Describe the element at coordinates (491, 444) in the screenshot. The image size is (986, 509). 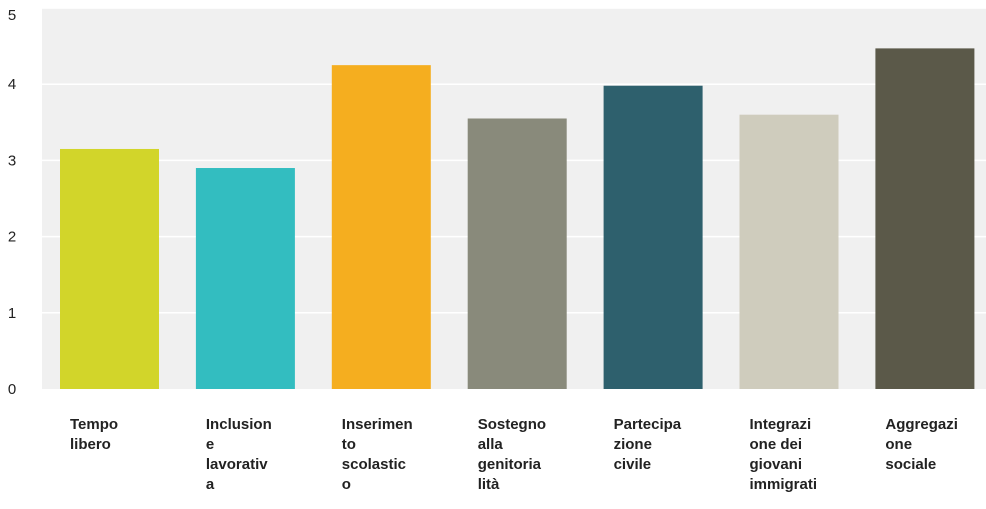
I see `x-tick-label-line: alla` at that location.